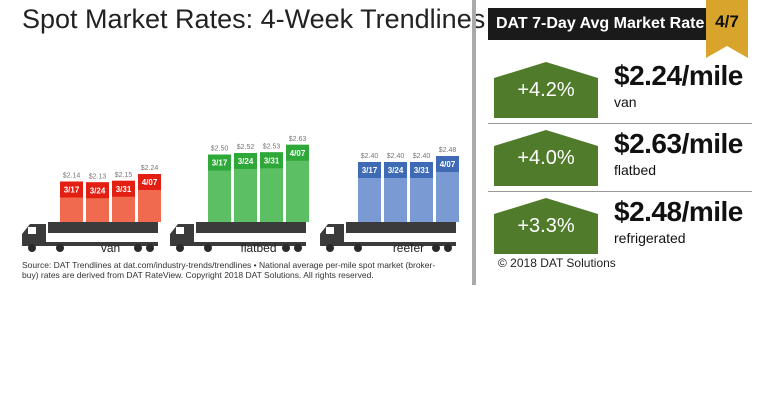 This screenshot has height=400, width=770. I want to click on reefer-category-label: reefer, so click(408, 248).